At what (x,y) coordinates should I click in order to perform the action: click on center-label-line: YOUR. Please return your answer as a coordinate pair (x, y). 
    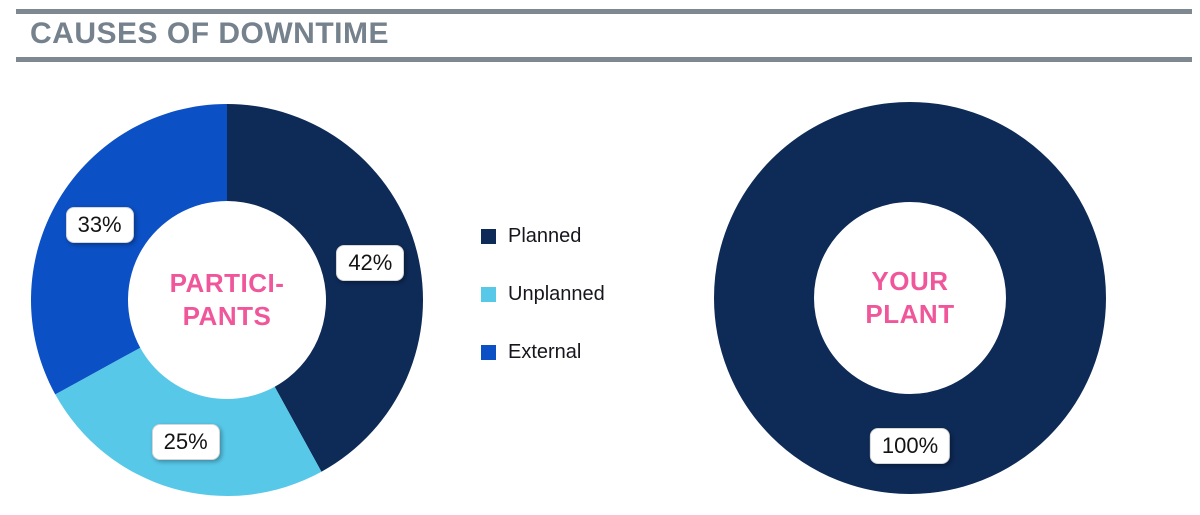
    Looking at the image, I should click on (910, 281).